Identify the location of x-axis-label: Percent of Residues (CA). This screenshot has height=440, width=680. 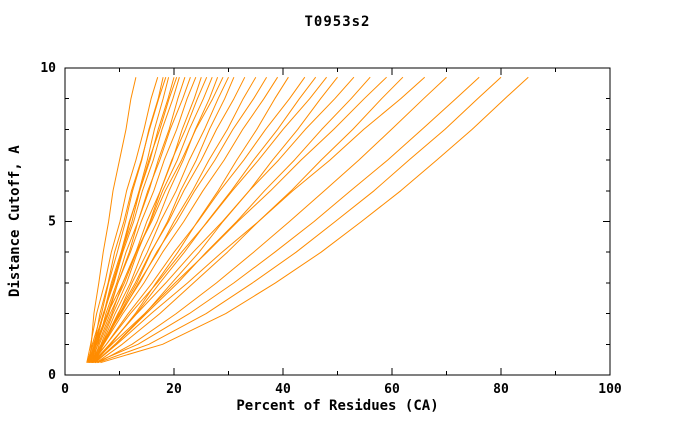
(337, 406).